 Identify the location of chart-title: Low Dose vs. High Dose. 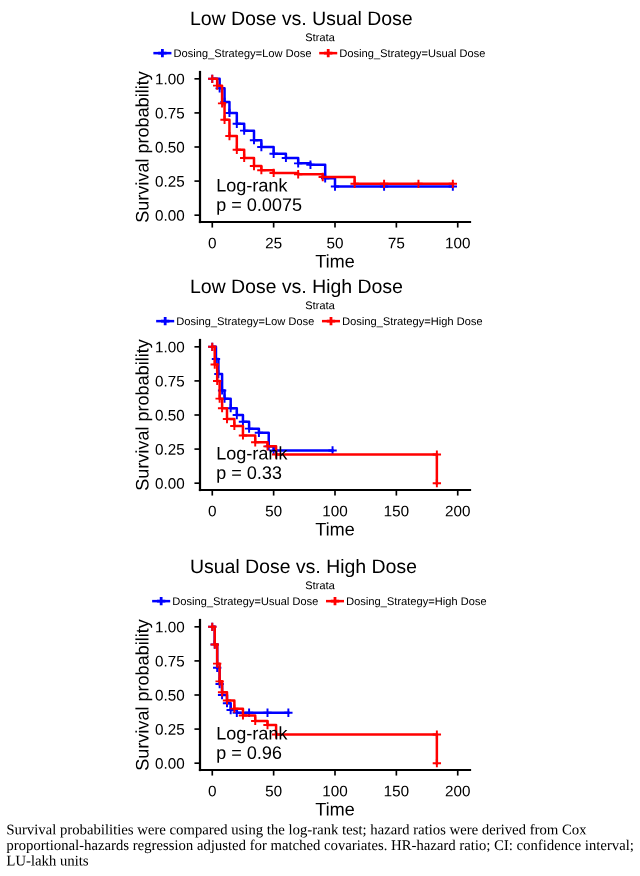
(297, 288).